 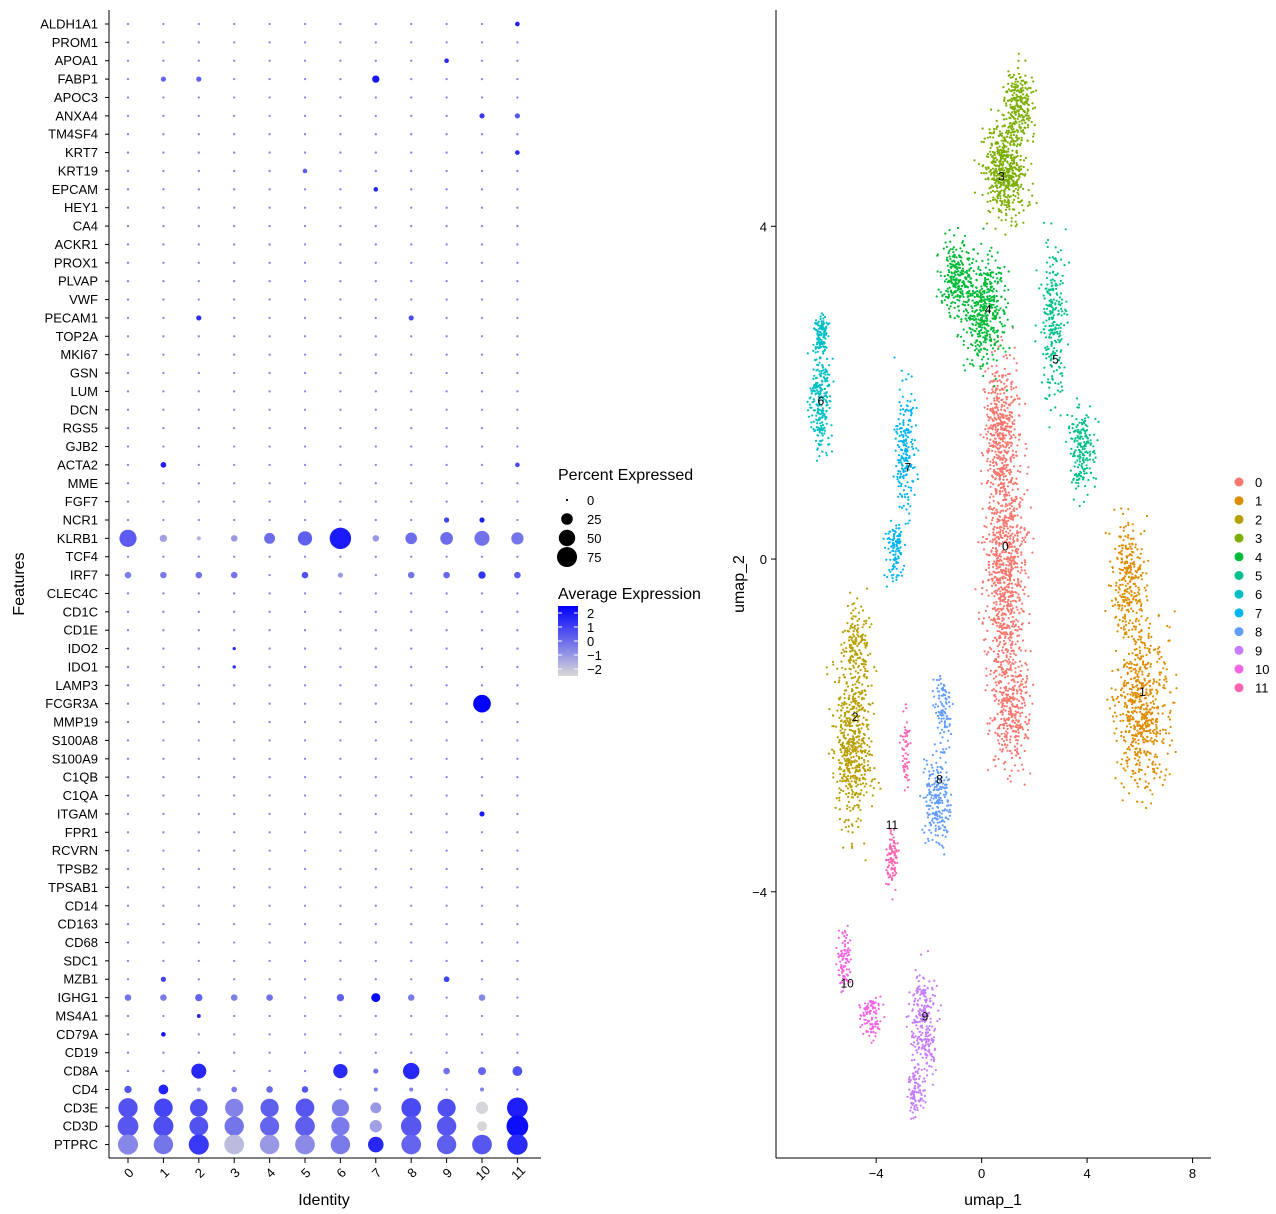 I want to click on feature-label-fpr1: FPR1, so click(x=81, y=832).